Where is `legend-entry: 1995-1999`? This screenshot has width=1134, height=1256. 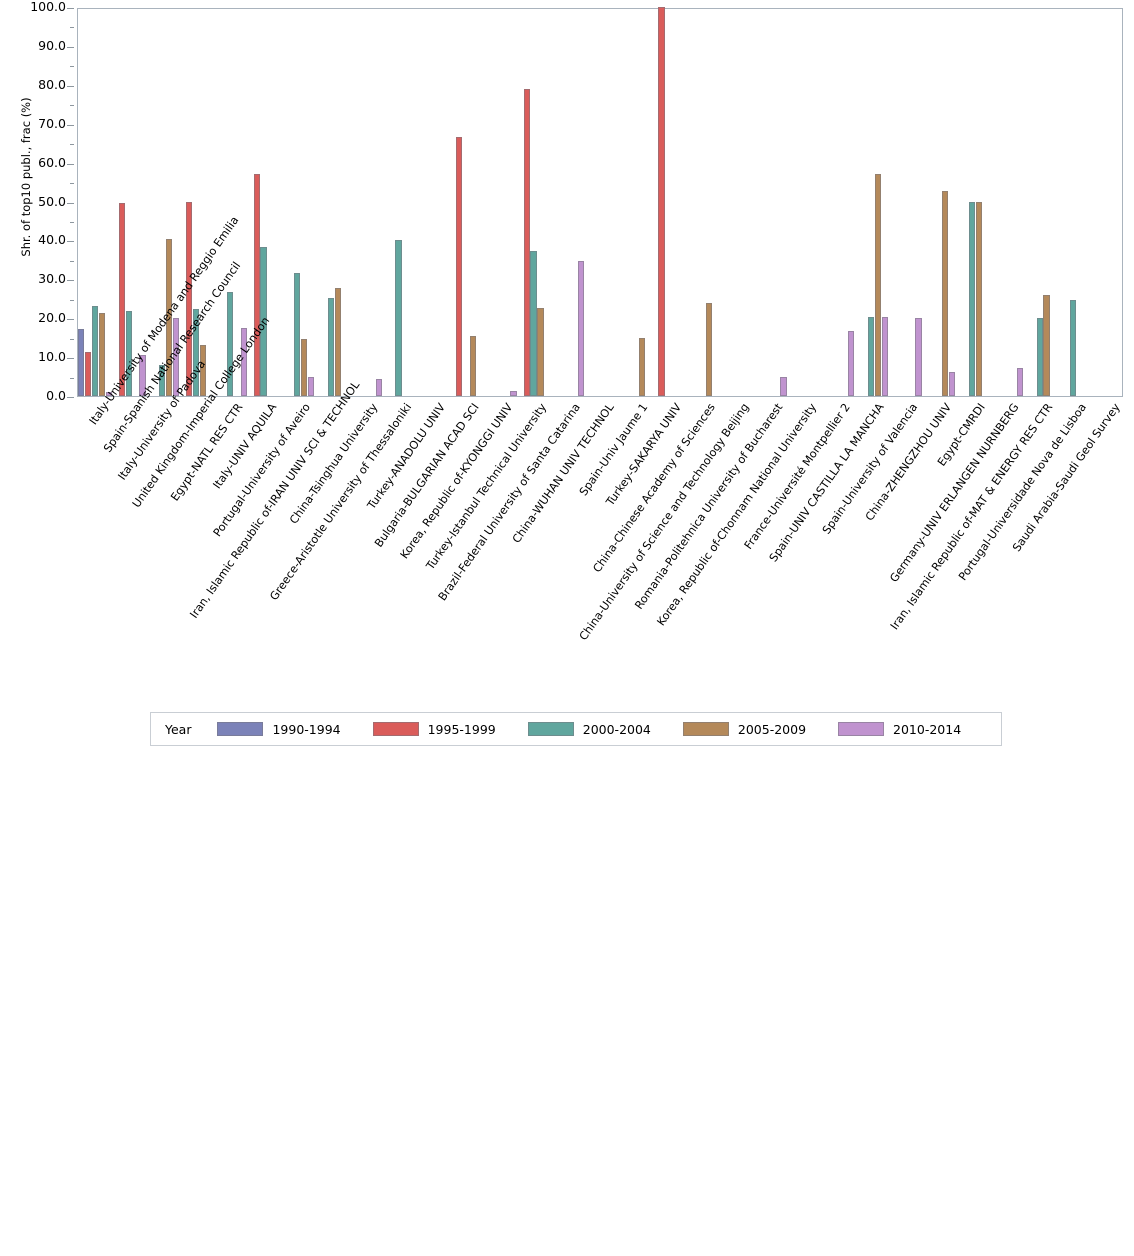 legend-entry: 1995-1999 is located at coordinates (434, 729).